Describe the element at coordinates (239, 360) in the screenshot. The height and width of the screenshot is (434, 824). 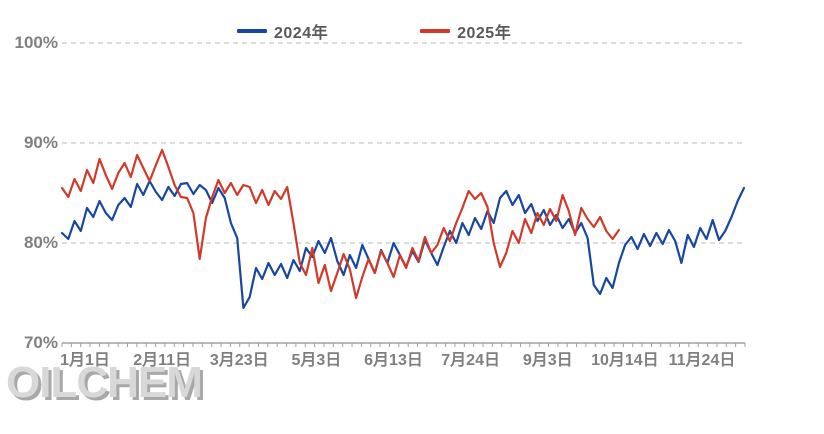
I see `x-axis-label-3: 3月23日` at that location.